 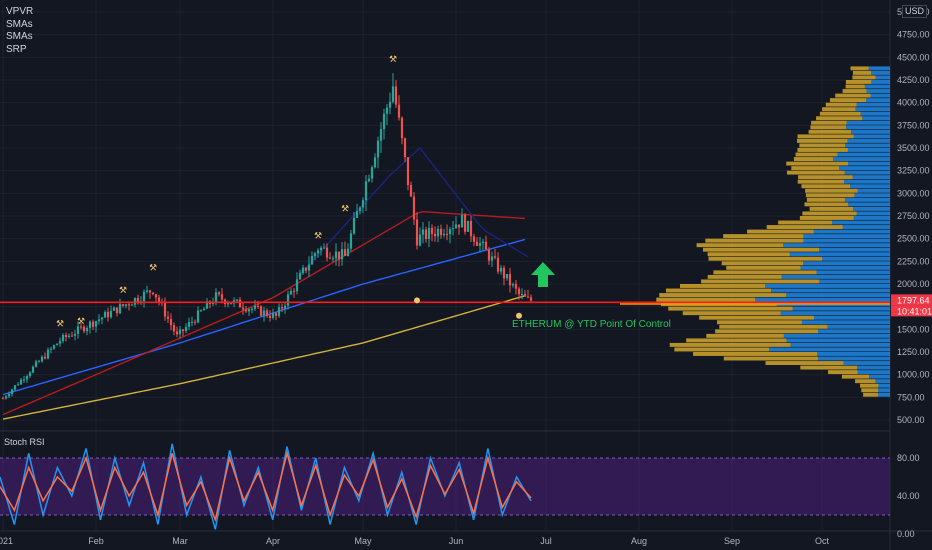 I want to click on price-tick-label: 3250.00, so click(x=913, y=171).